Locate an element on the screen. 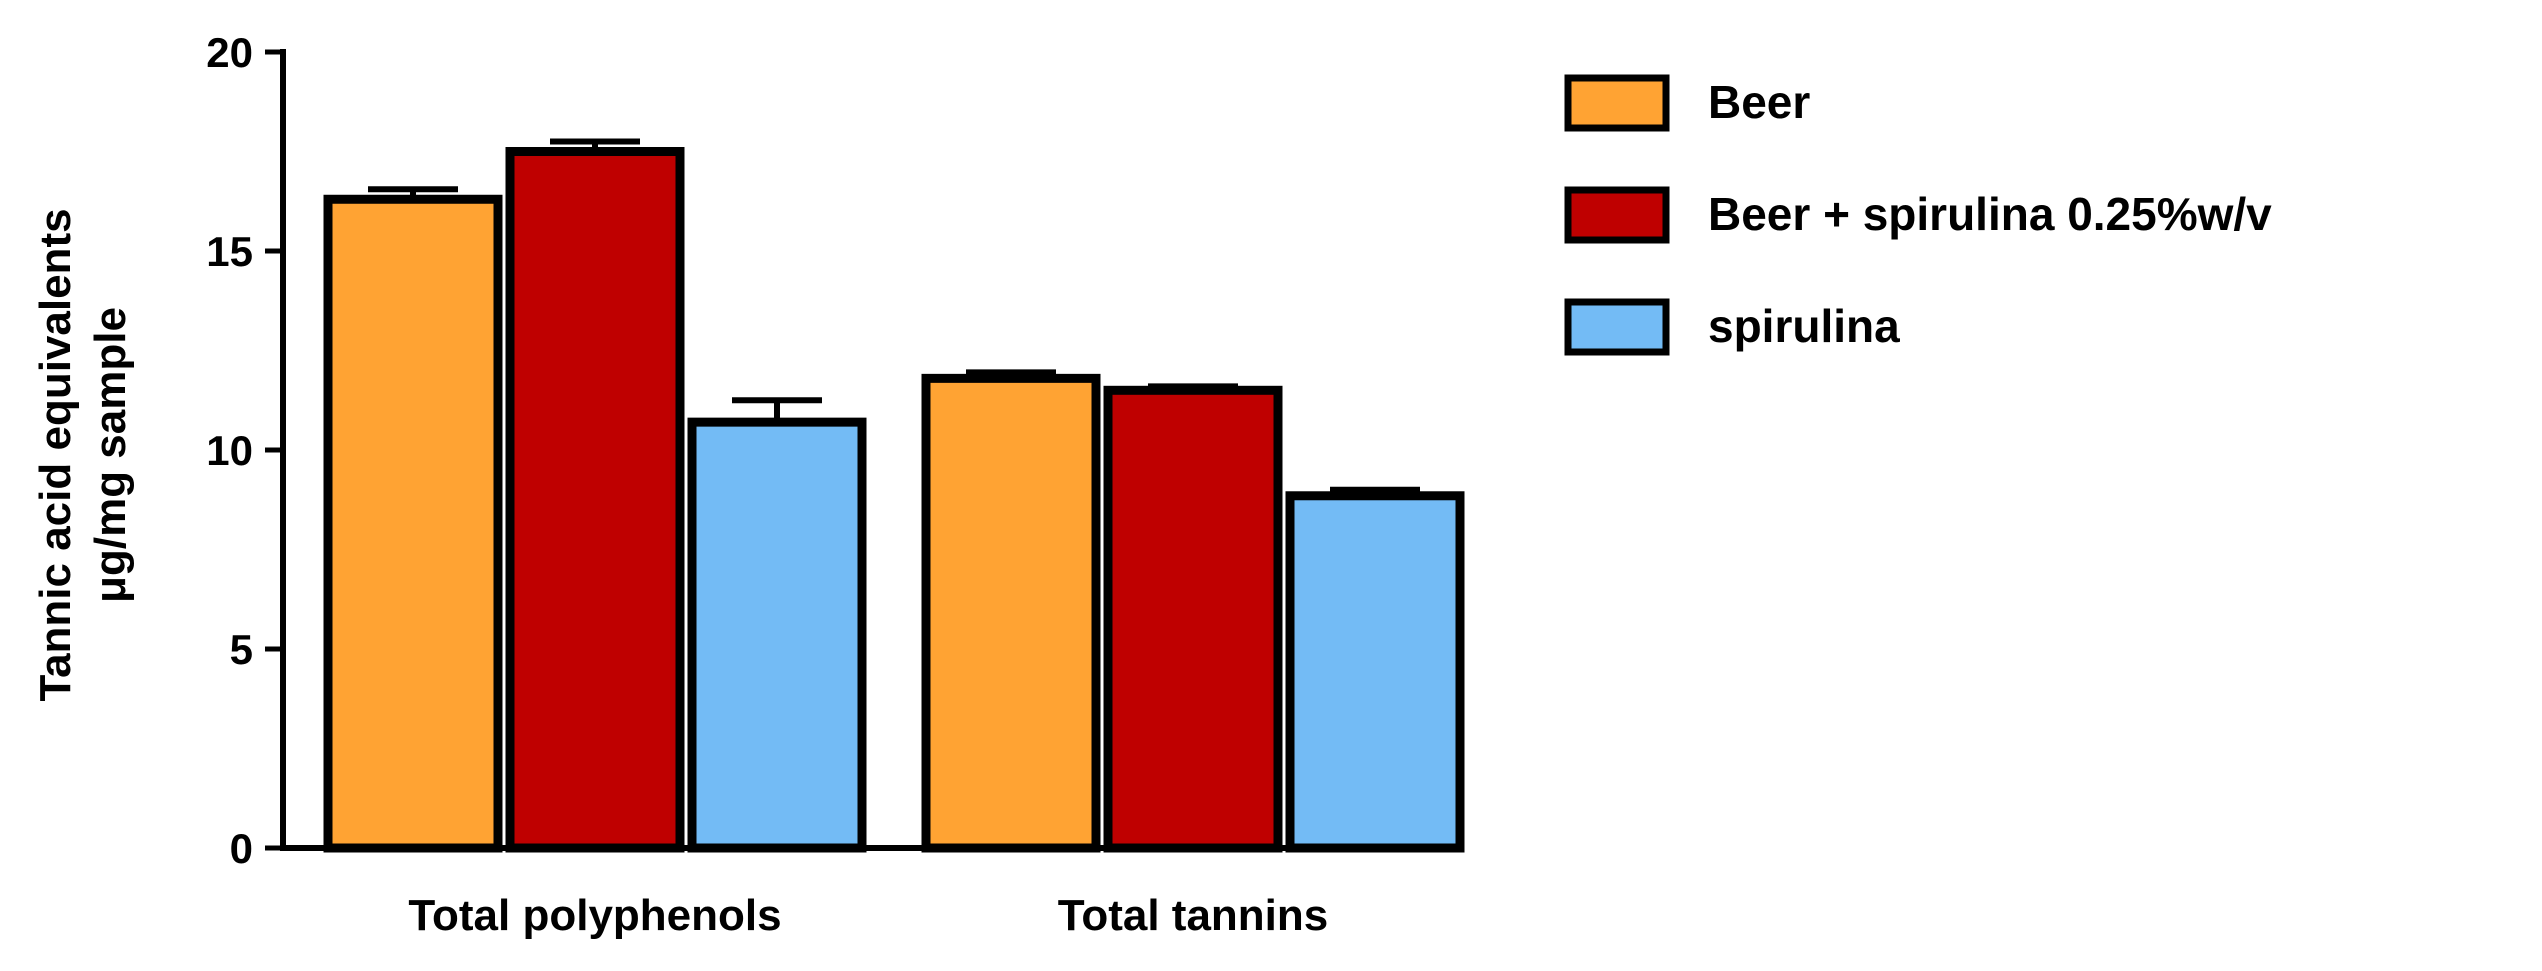  legend-label: spirulina is located at coordinates (1804, 326).